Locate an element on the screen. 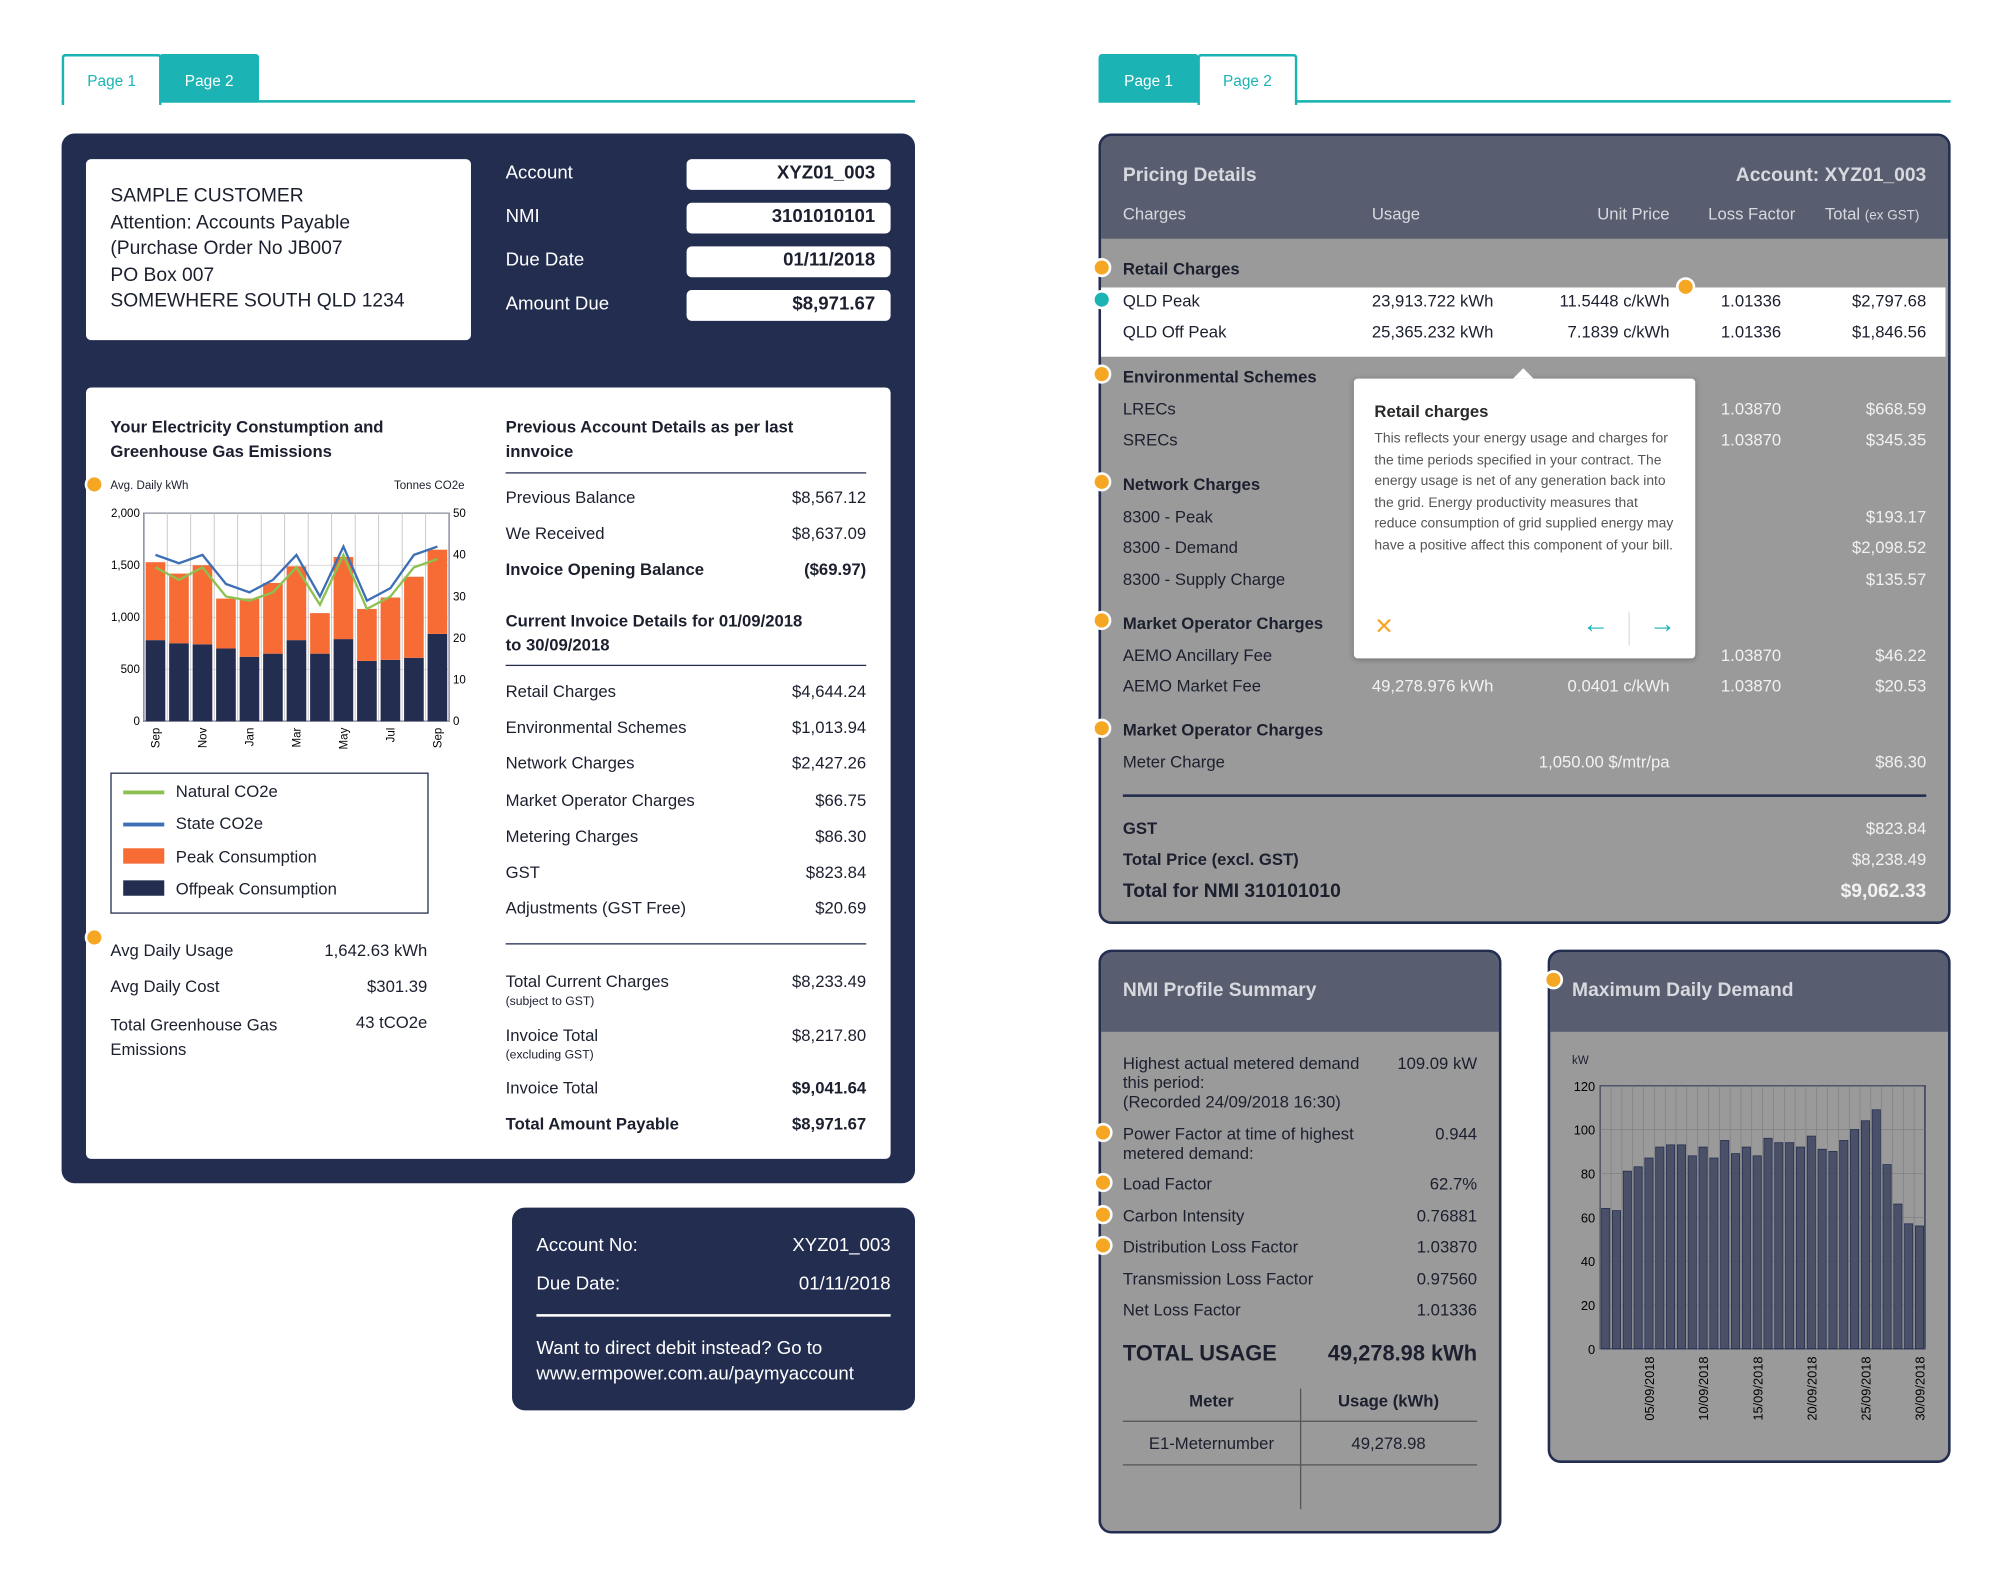  meter-usage: 49,278.98 is located at coordinates (1388, 1443).